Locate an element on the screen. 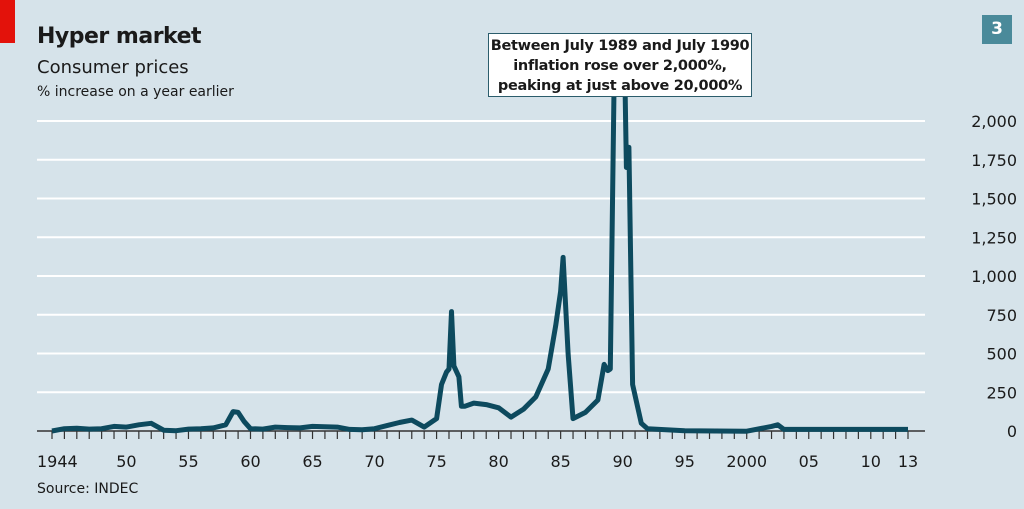 Image resolution: width=1024 pixels, height=509 pixels. chart-title: Hyper market is located at coordinates (119, 36).